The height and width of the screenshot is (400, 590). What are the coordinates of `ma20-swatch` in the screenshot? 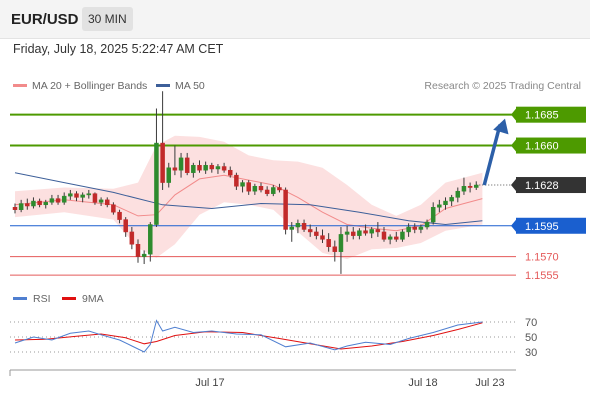 It's located at (20, 85).